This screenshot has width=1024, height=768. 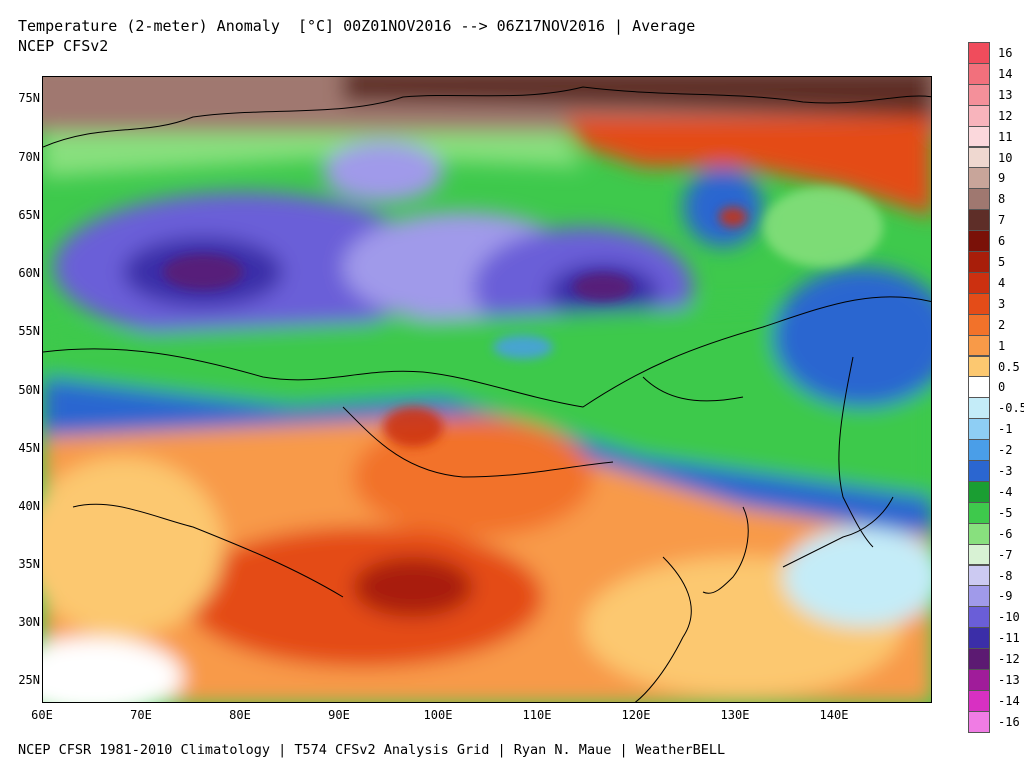 What do you see at coordinates (29, 215) in the screenshot?
I see `lat-tick: 65N` at bounding box center [29, 215].